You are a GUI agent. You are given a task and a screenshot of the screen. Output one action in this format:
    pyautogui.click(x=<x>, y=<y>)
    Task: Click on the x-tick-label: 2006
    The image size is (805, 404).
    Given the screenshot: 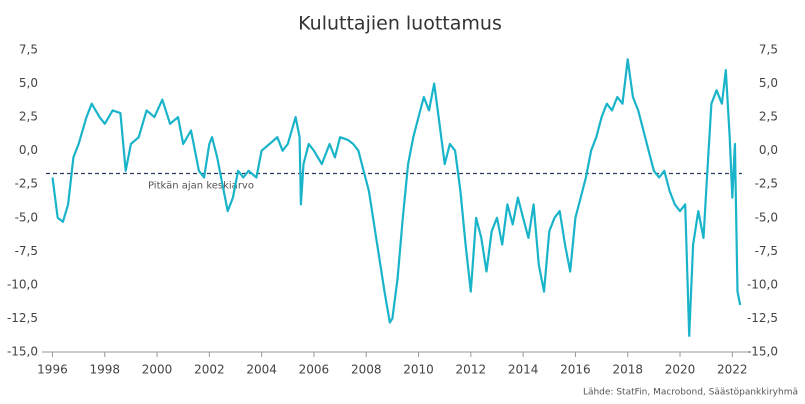 What is the action you would take?
    pyautogui.click(x=314, y=370)
    